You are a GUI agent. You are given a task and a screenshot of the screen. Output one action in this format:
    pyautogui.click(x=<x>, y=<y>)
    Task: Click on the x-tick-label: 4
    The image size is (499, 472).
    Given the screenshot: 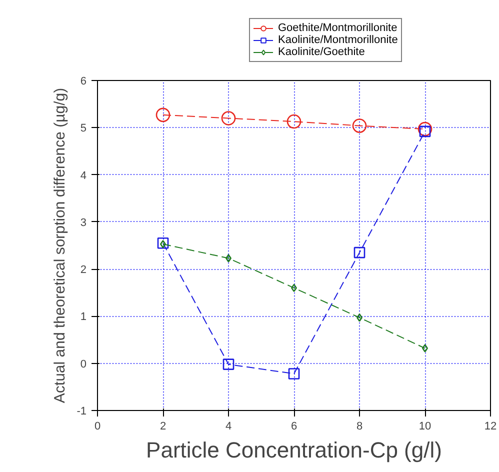 What is the action you would take?
    pyautogui.click(x=228, y=426)
    